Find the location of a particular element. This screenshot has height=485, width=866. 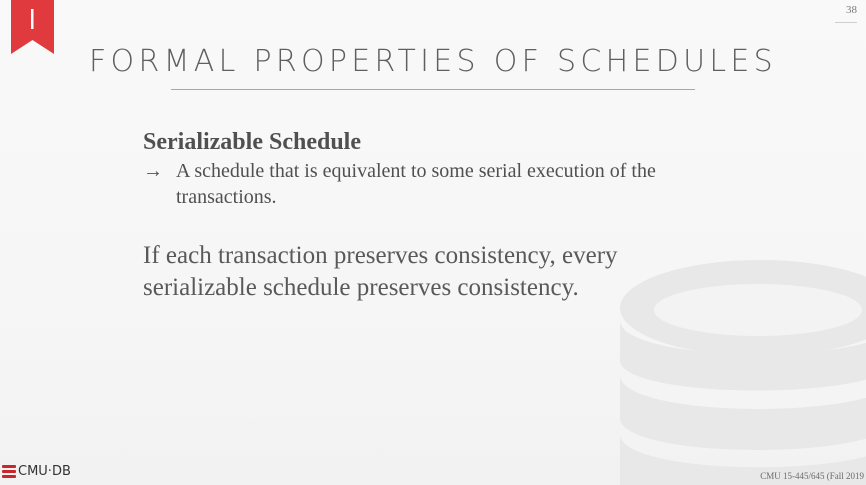

database-watermark-icon is located at coordinates (743, 372).